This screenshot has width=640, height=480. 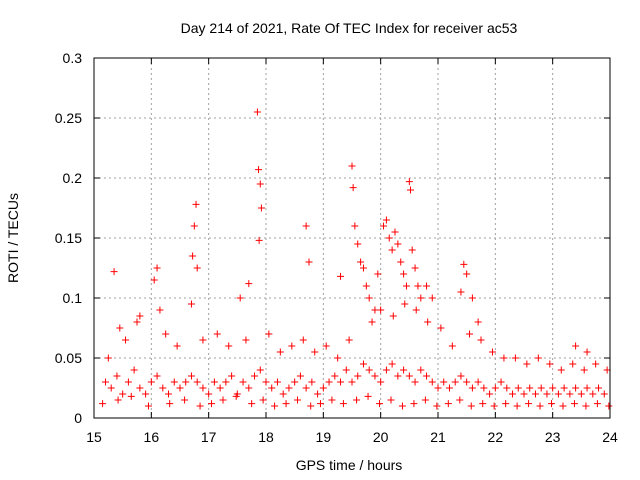 What do you see at coordinates (496, 437) in the screenshot?
I see `x-tick-label: 22` at bounding box center [496, 437].